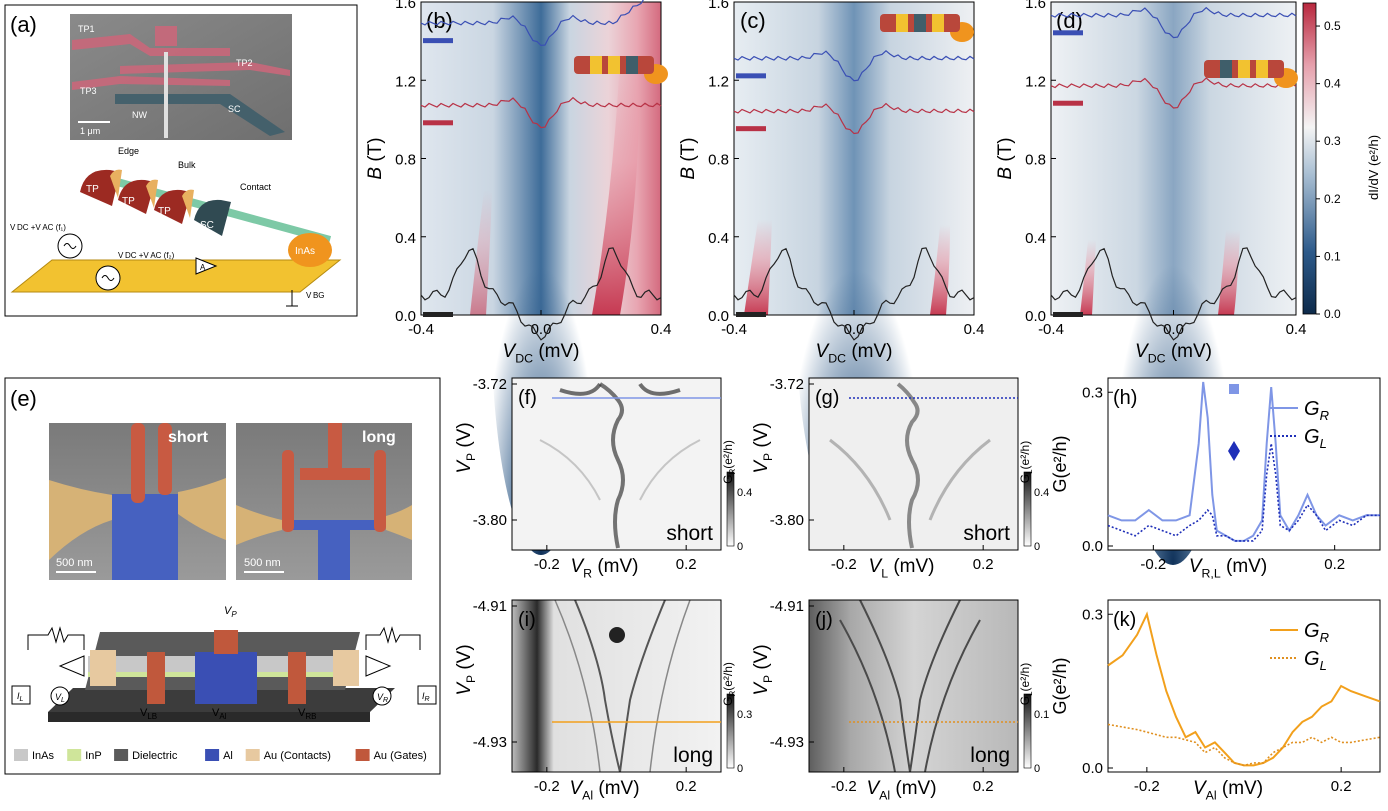 This screenshot has height=811, width=1388. Describe the element at coordinates (974, 329) in the screenshot. I see `x-tick-label: 0.4` at that location.